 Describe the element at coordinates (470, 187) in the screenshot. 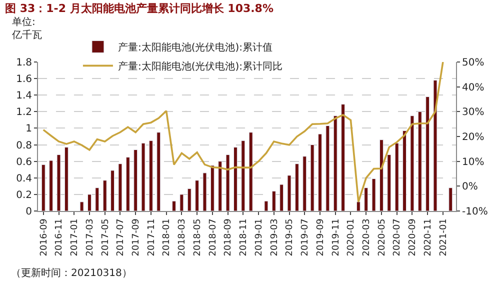

I see `y2-tick-label: 0%` at that location.